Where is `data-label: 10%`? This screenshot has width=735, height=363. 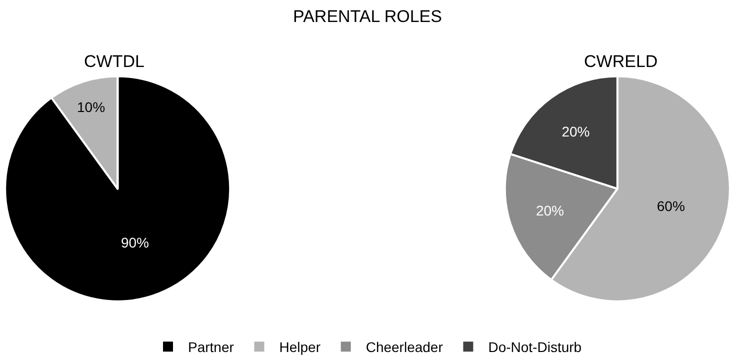 data-label: 10% is located at coordinates (91, 107).